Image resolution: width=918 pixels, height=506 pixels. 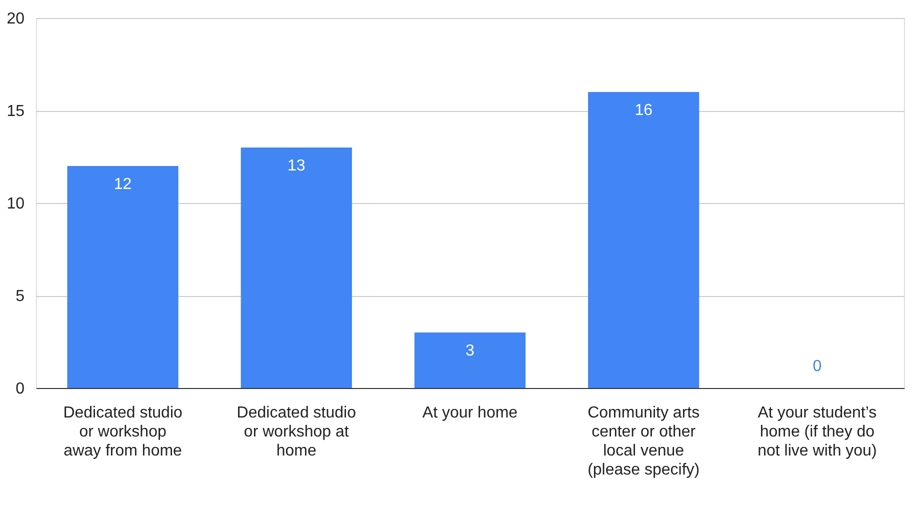 I want to click on x-tick-label: At your home, so click(x=470, y=413).